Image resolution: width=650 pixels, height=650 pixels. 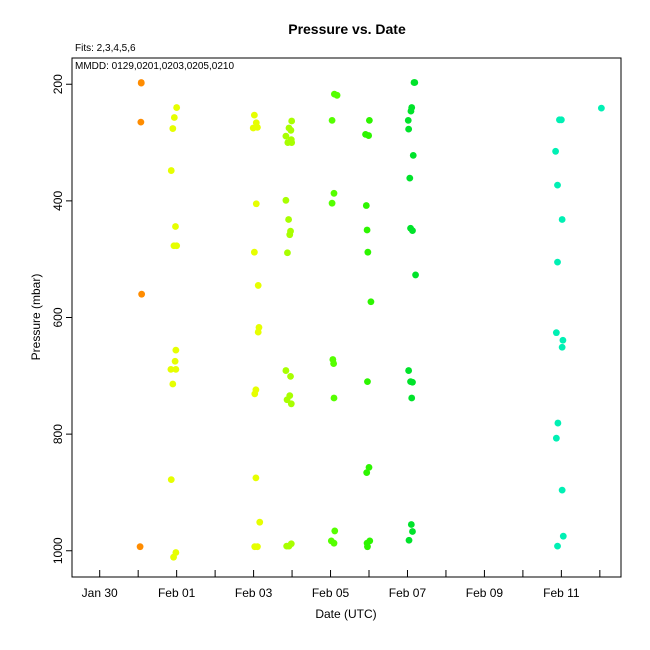 I want to click on x-tick-label: Feb 07, so click(x=408, y=593).